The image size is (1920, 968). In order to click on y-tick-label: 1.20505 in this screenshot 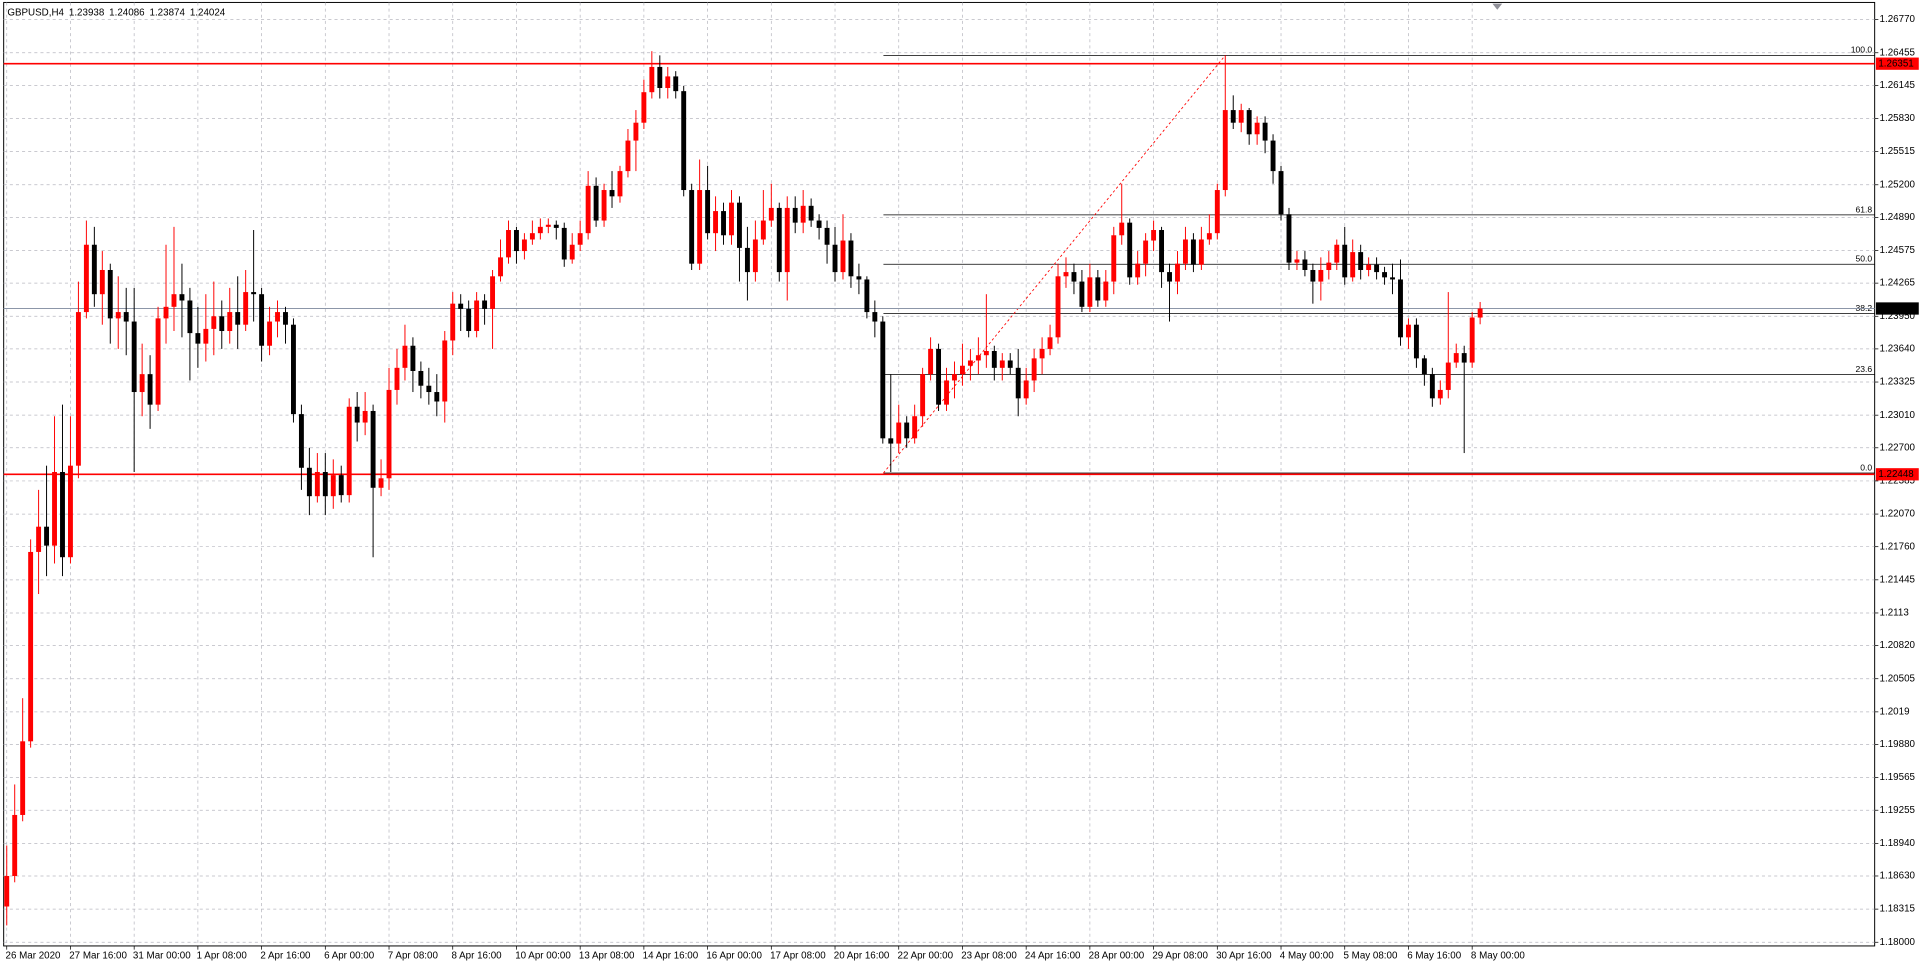, I will do `click(1898, 678)`.